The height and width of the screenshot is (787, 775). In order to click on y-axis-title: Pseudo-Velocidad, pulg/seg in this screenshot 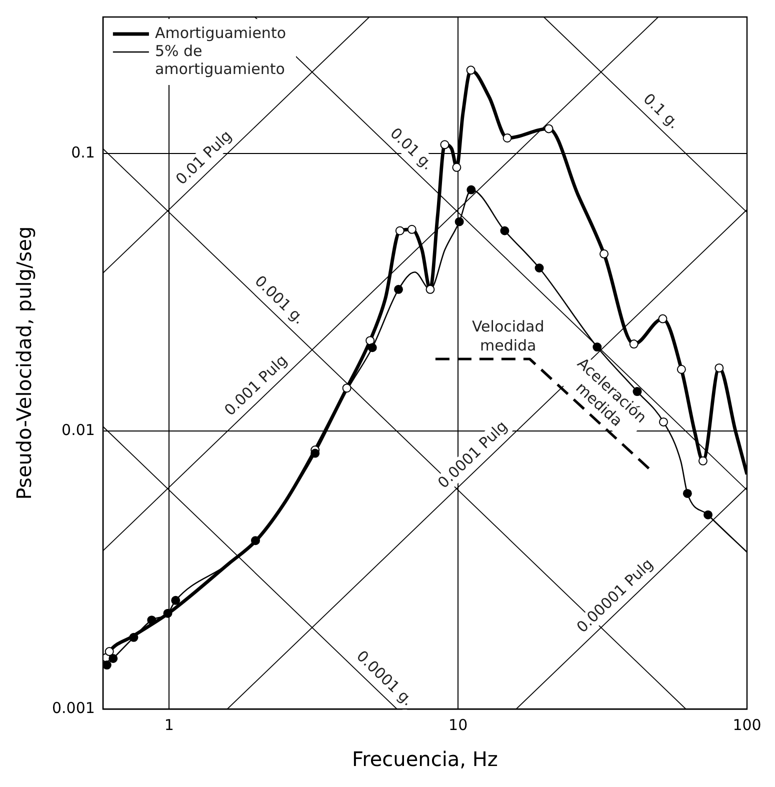, I will do `click(24, 363)`.